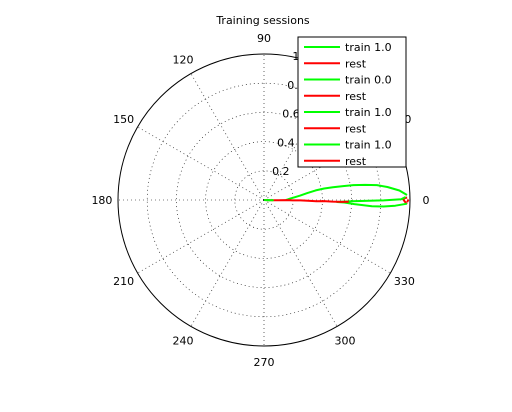 Image resolution: width=512 pixels, height=412 pixels. Describe the element at coordinates (182, 60) in the screenshot. I see `angle-tick-label: 120` at that location.